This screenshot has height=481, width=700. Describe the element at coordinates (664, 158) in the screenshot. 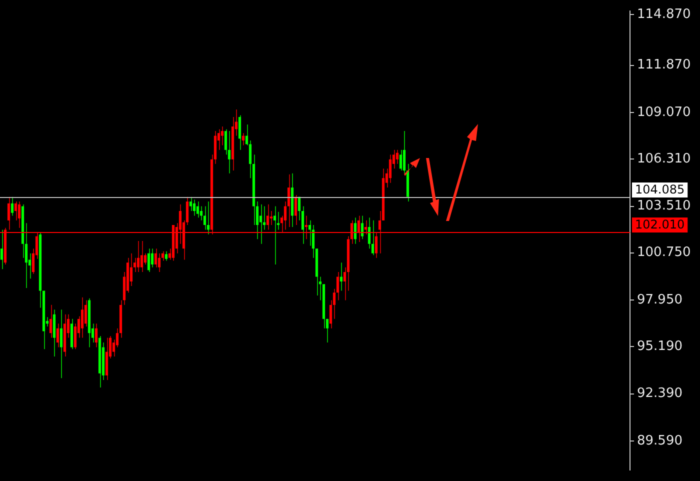

I see `y-tick-label: 106.310` at that location.